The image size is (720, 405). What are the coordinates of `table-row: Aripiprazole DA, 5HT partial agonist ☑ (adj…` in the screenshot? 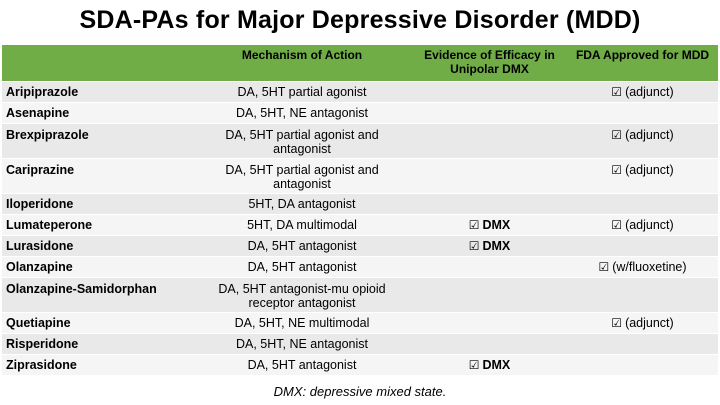 It's located at (360, 92).